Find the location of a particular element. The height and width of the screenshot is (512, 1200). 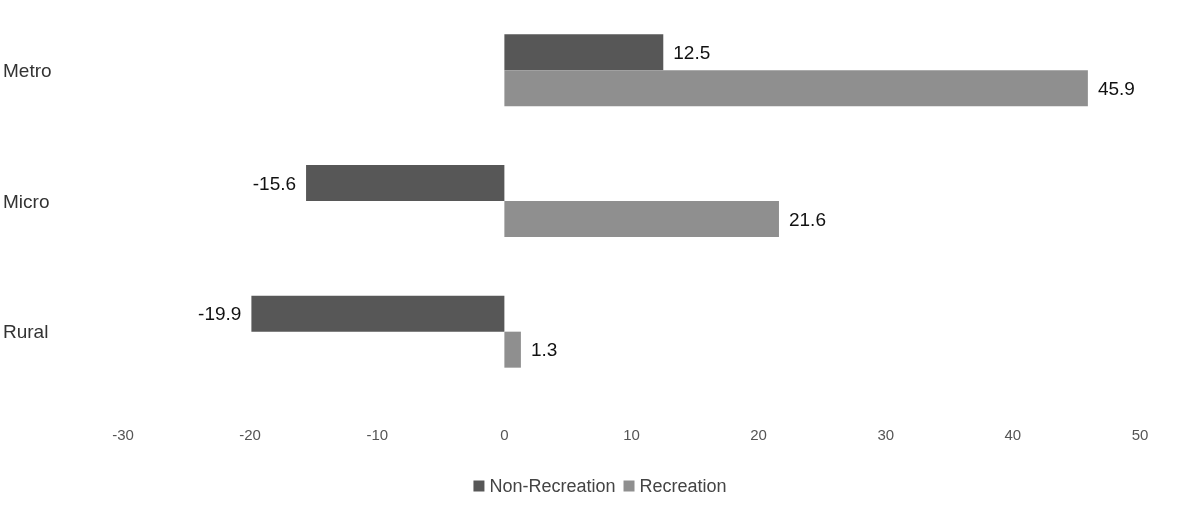

x-tick-label: 30 is located at coordinates (886, 434).